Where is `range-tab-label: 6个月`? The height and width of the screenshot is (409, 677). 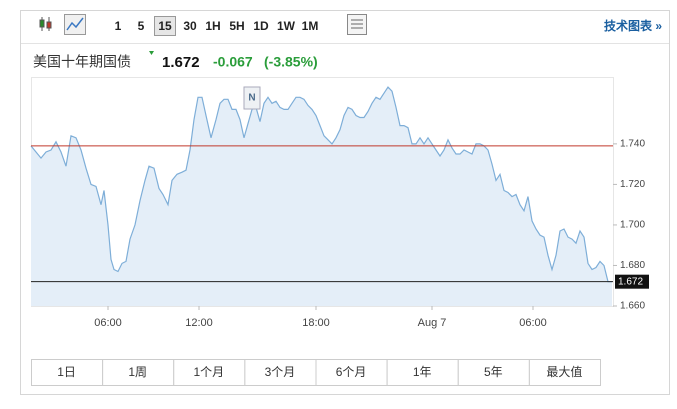
range-tab-label: 6个月 is located at coordinates (351, 372).